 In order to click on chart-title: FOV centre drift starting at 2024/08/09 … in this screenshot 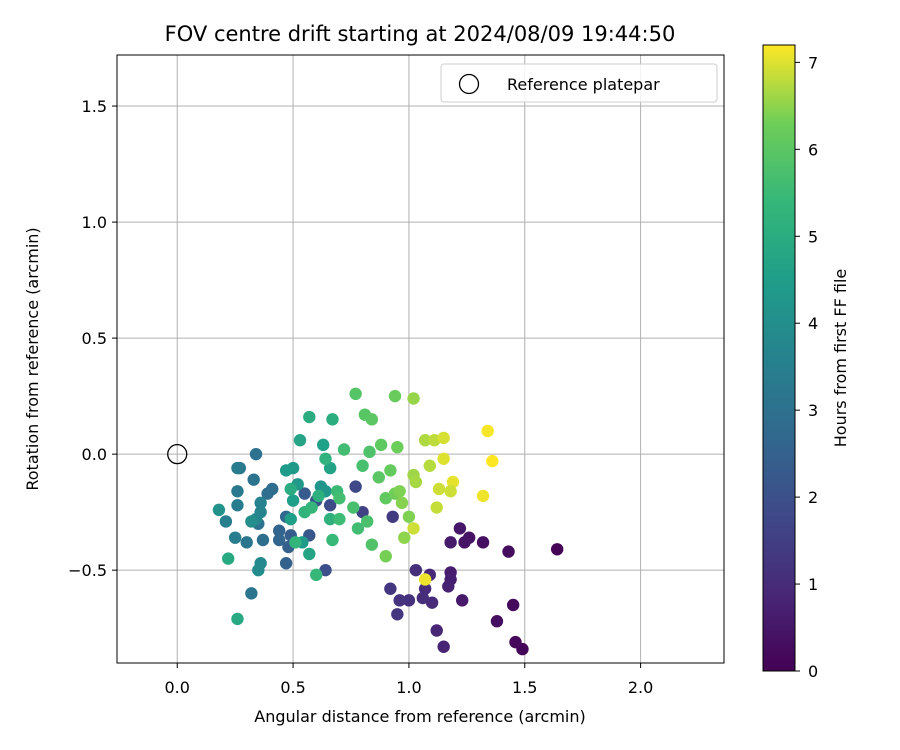, I will do `click(420, 34)`.